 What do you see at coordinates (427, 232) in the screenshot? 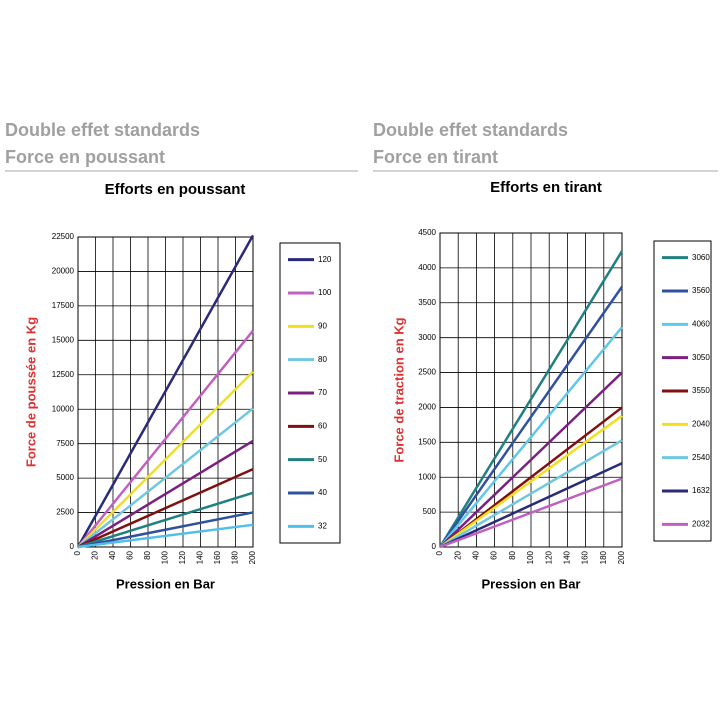
I see `y-tick-label: 4500` at bounding box center [427, 232].